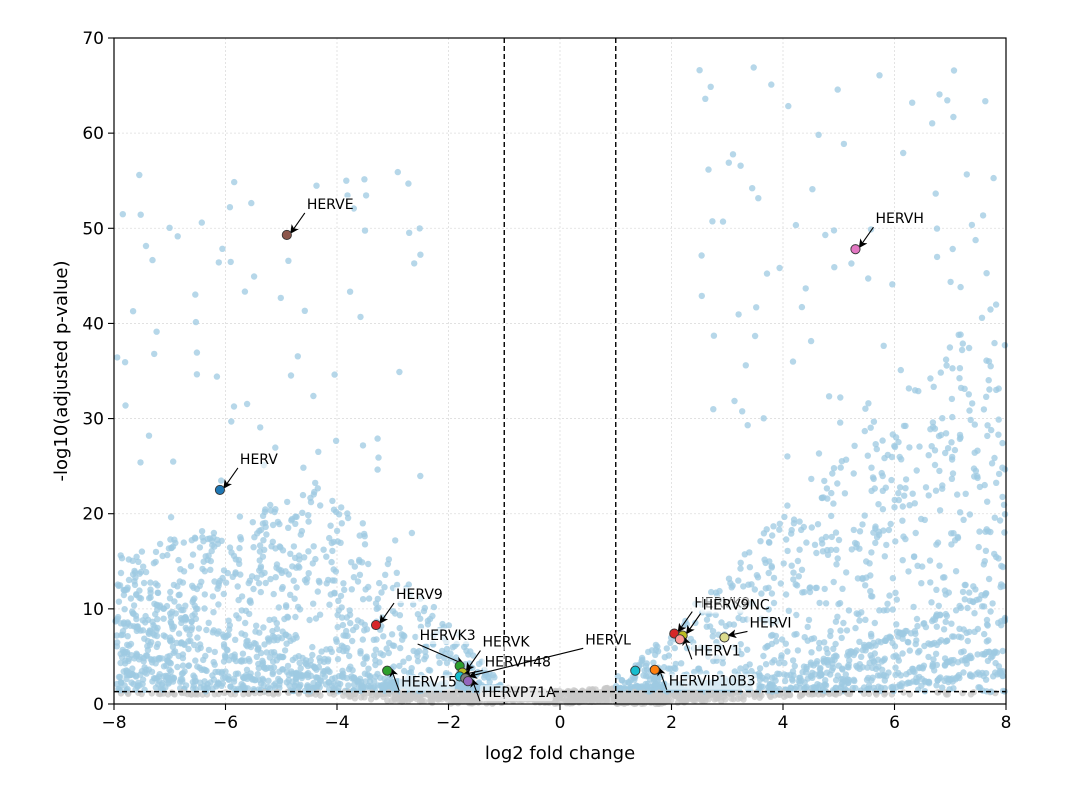  What do you see at coordinates (93, 515) in the screenshot?
I see `y-tick-label: 20` at bounding box center [93, 515].